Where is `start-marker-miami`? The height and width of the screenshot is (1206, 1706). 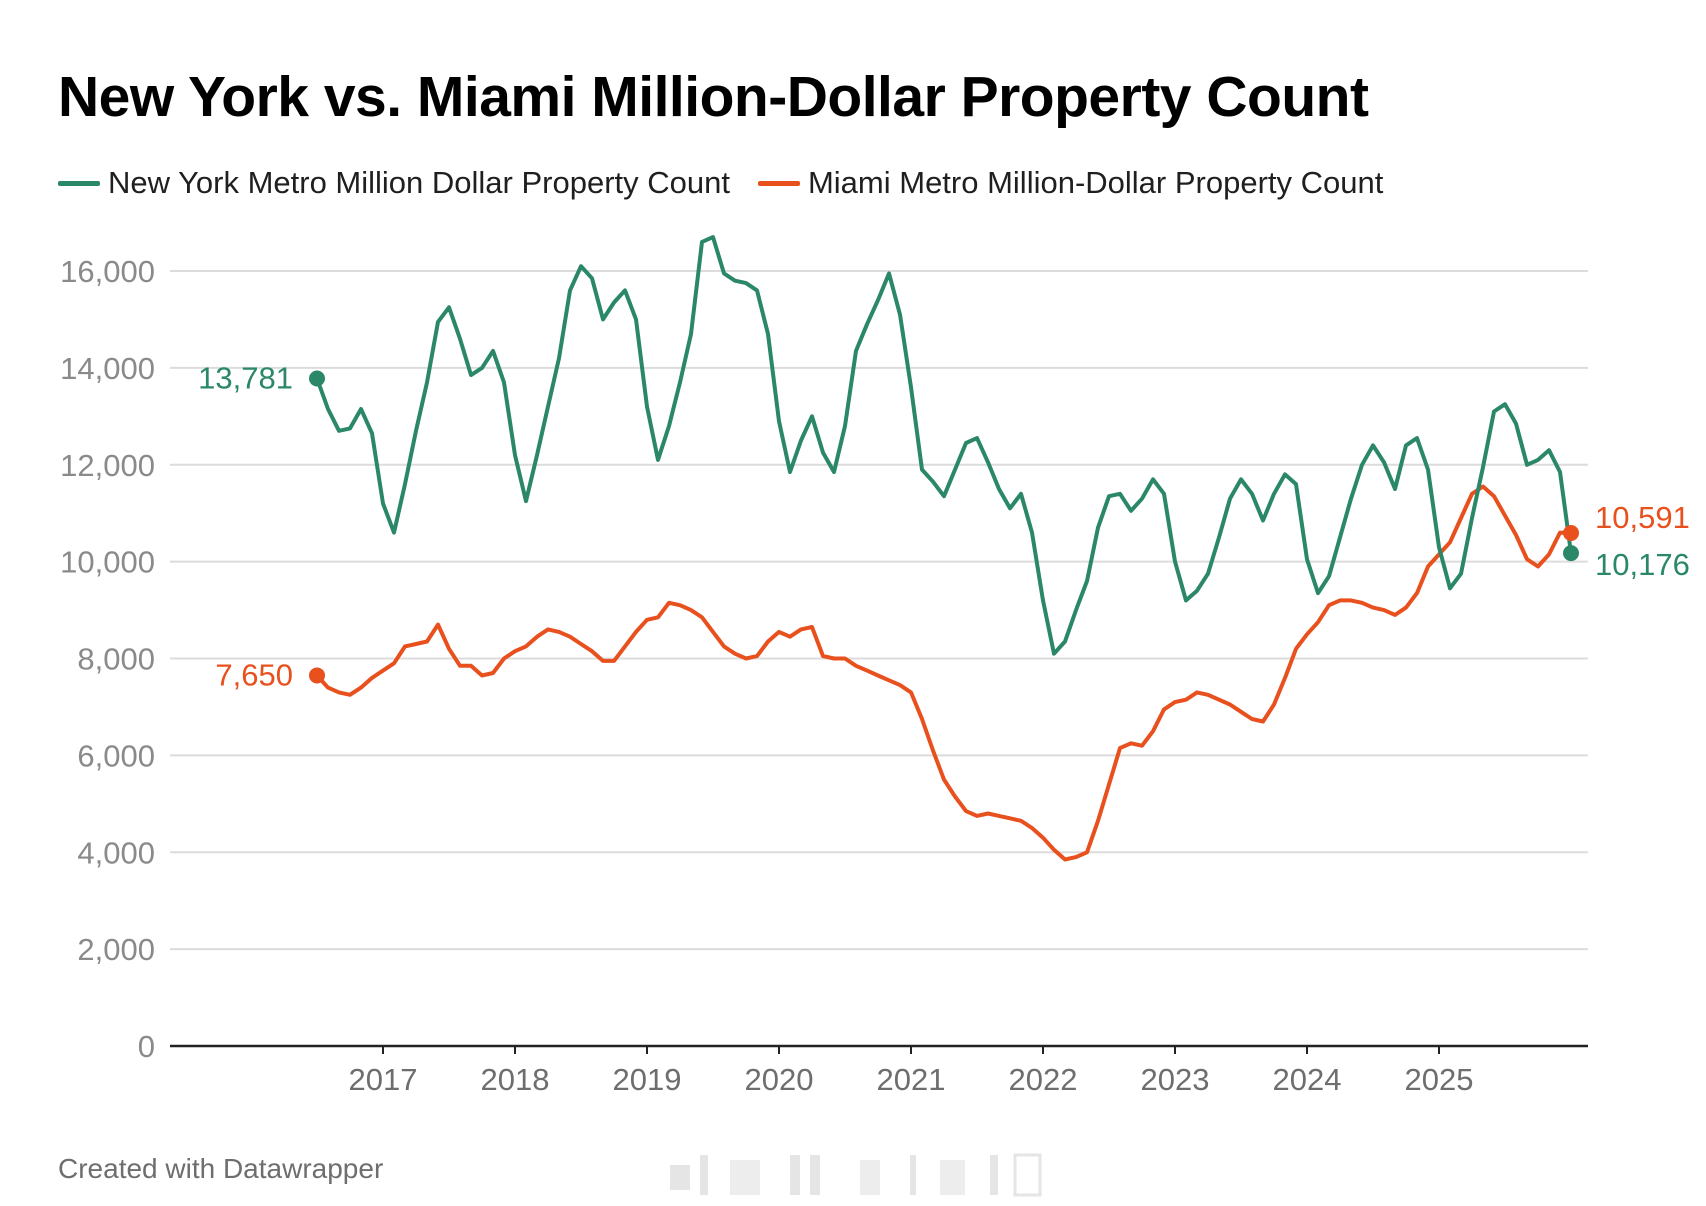 start-marker-miami is located at coordinates (317, 675).